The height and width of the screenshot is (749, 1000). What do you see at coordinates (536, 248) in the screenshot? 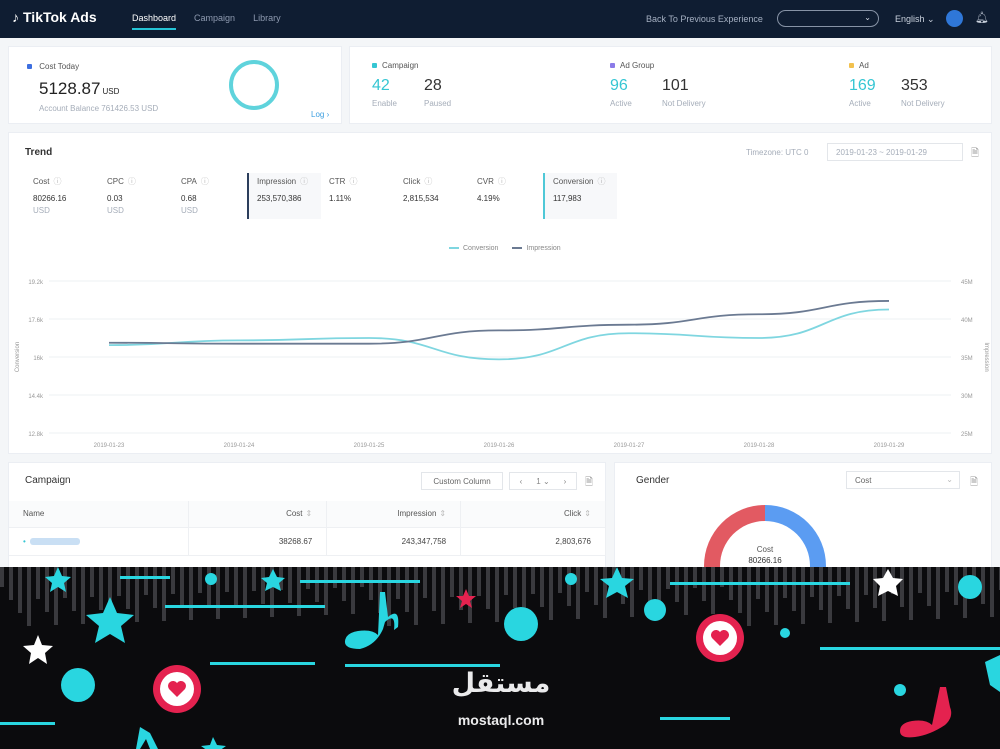
I see `legend-impression: Impression` at bounding box center [536, 248].